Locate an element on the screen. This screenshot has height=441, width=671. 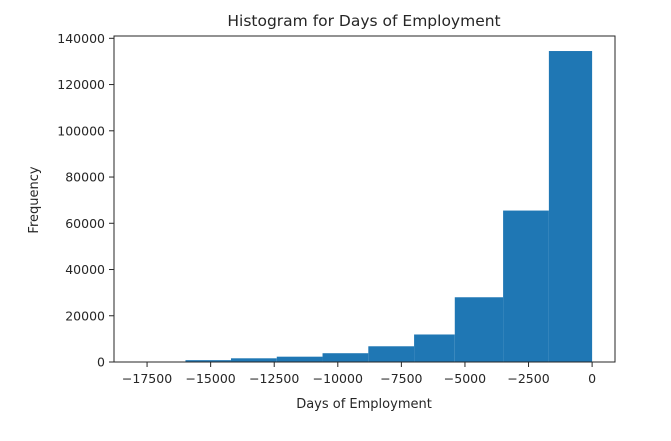
x-tick-label: −12500 is located at coordinates (274, 378).